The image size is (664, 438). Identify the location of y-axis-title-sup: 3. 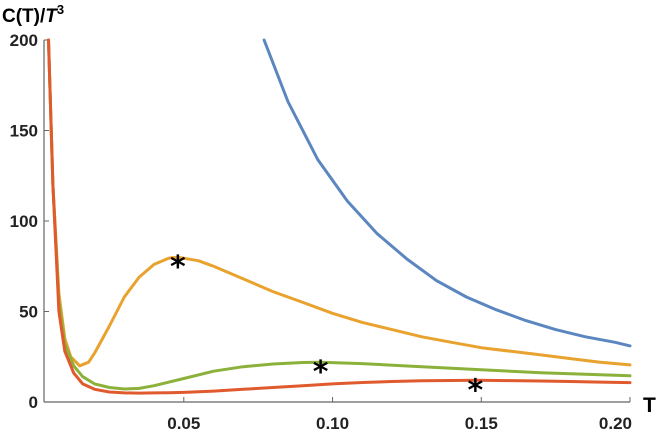
(60, 9).